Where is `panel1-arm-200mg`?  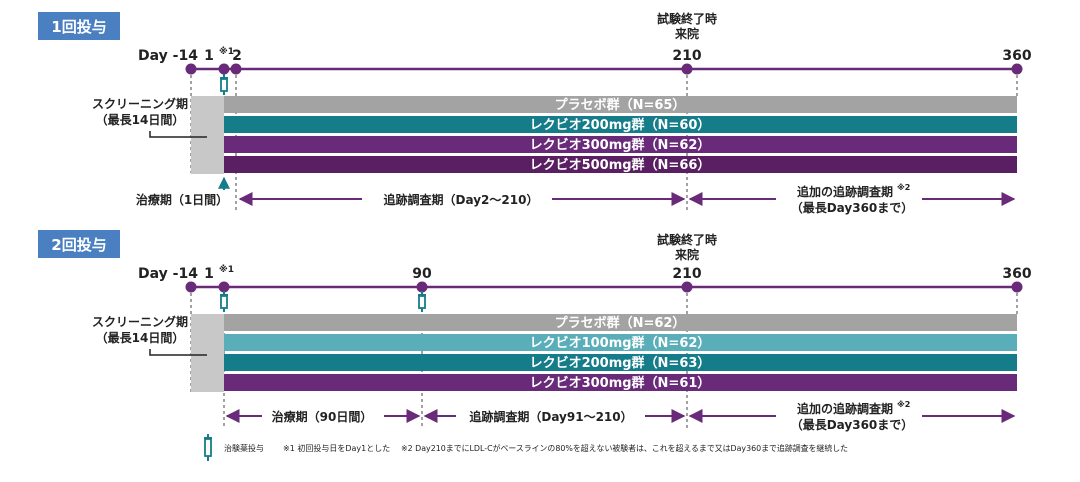
panel1-arm-200mg is located at coordinates (620, 124).